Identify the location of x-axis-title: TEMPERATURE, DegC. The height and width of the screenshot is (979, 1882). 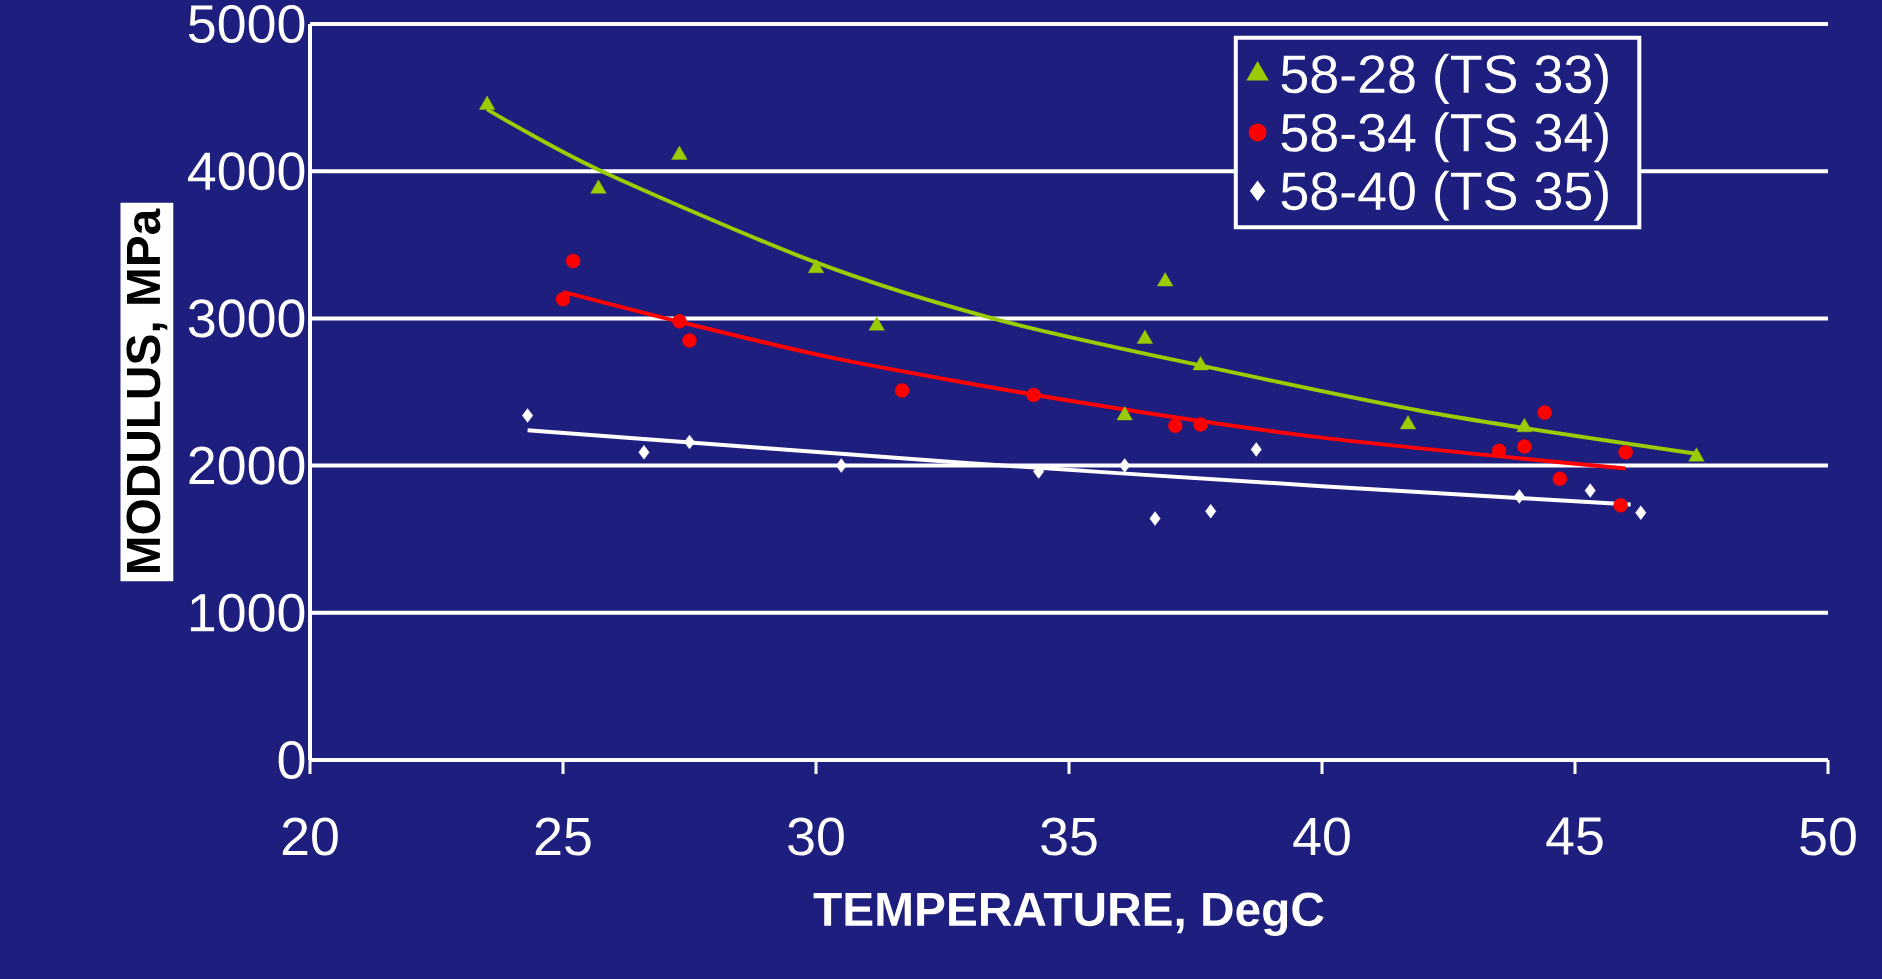
(1068, 914).